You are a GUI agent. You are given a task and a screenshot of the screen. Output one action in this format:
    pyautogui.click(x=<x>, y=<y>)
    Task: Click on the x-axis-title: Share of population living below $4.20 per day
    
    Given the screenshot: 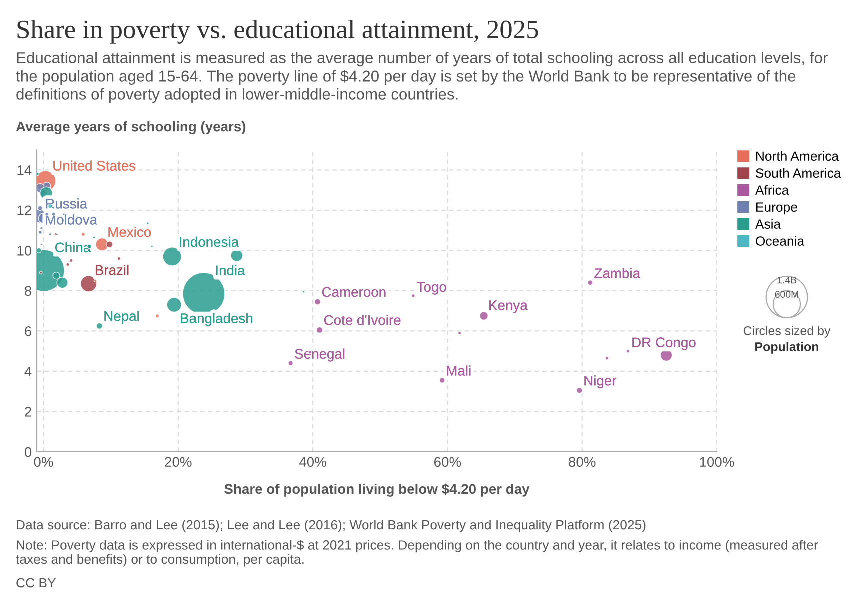 What is the action you would take?
    pyautogui.click(x=377, y=490)
    